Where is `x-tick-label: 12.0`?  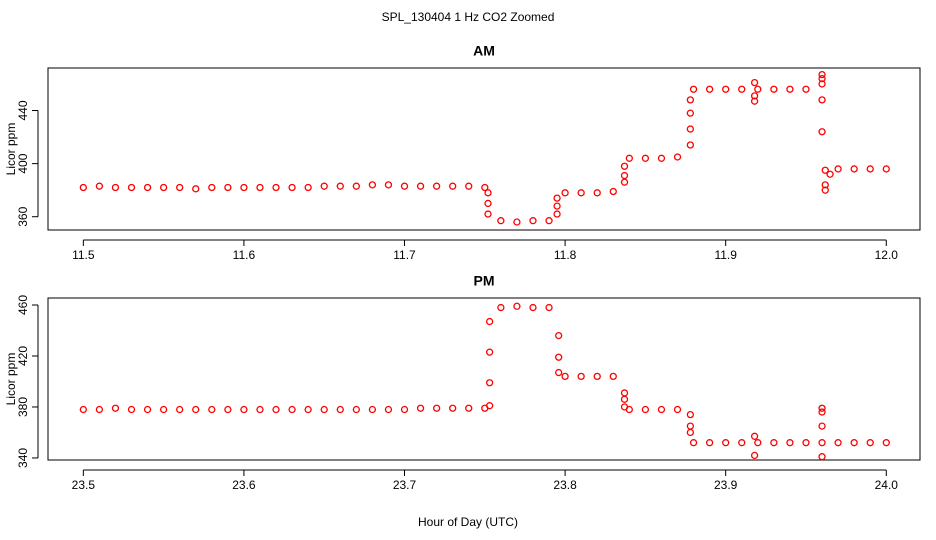
x-tick-label: 12.0 is located at coordinates (887, 255).